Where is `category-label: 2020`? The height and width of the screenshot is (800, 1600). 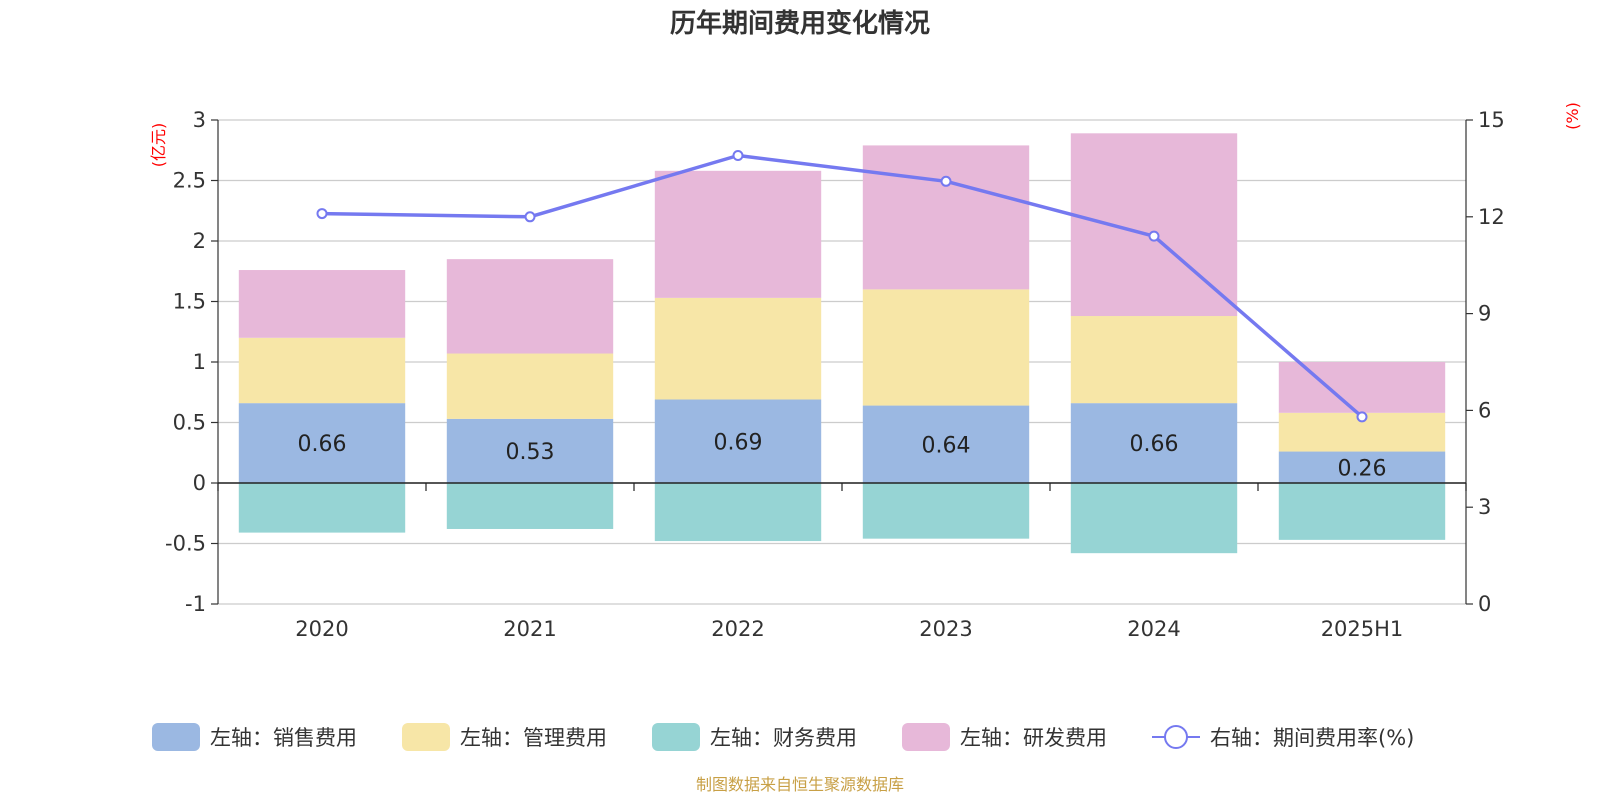
category-label: 2020 is located at coordinates (321, 629).